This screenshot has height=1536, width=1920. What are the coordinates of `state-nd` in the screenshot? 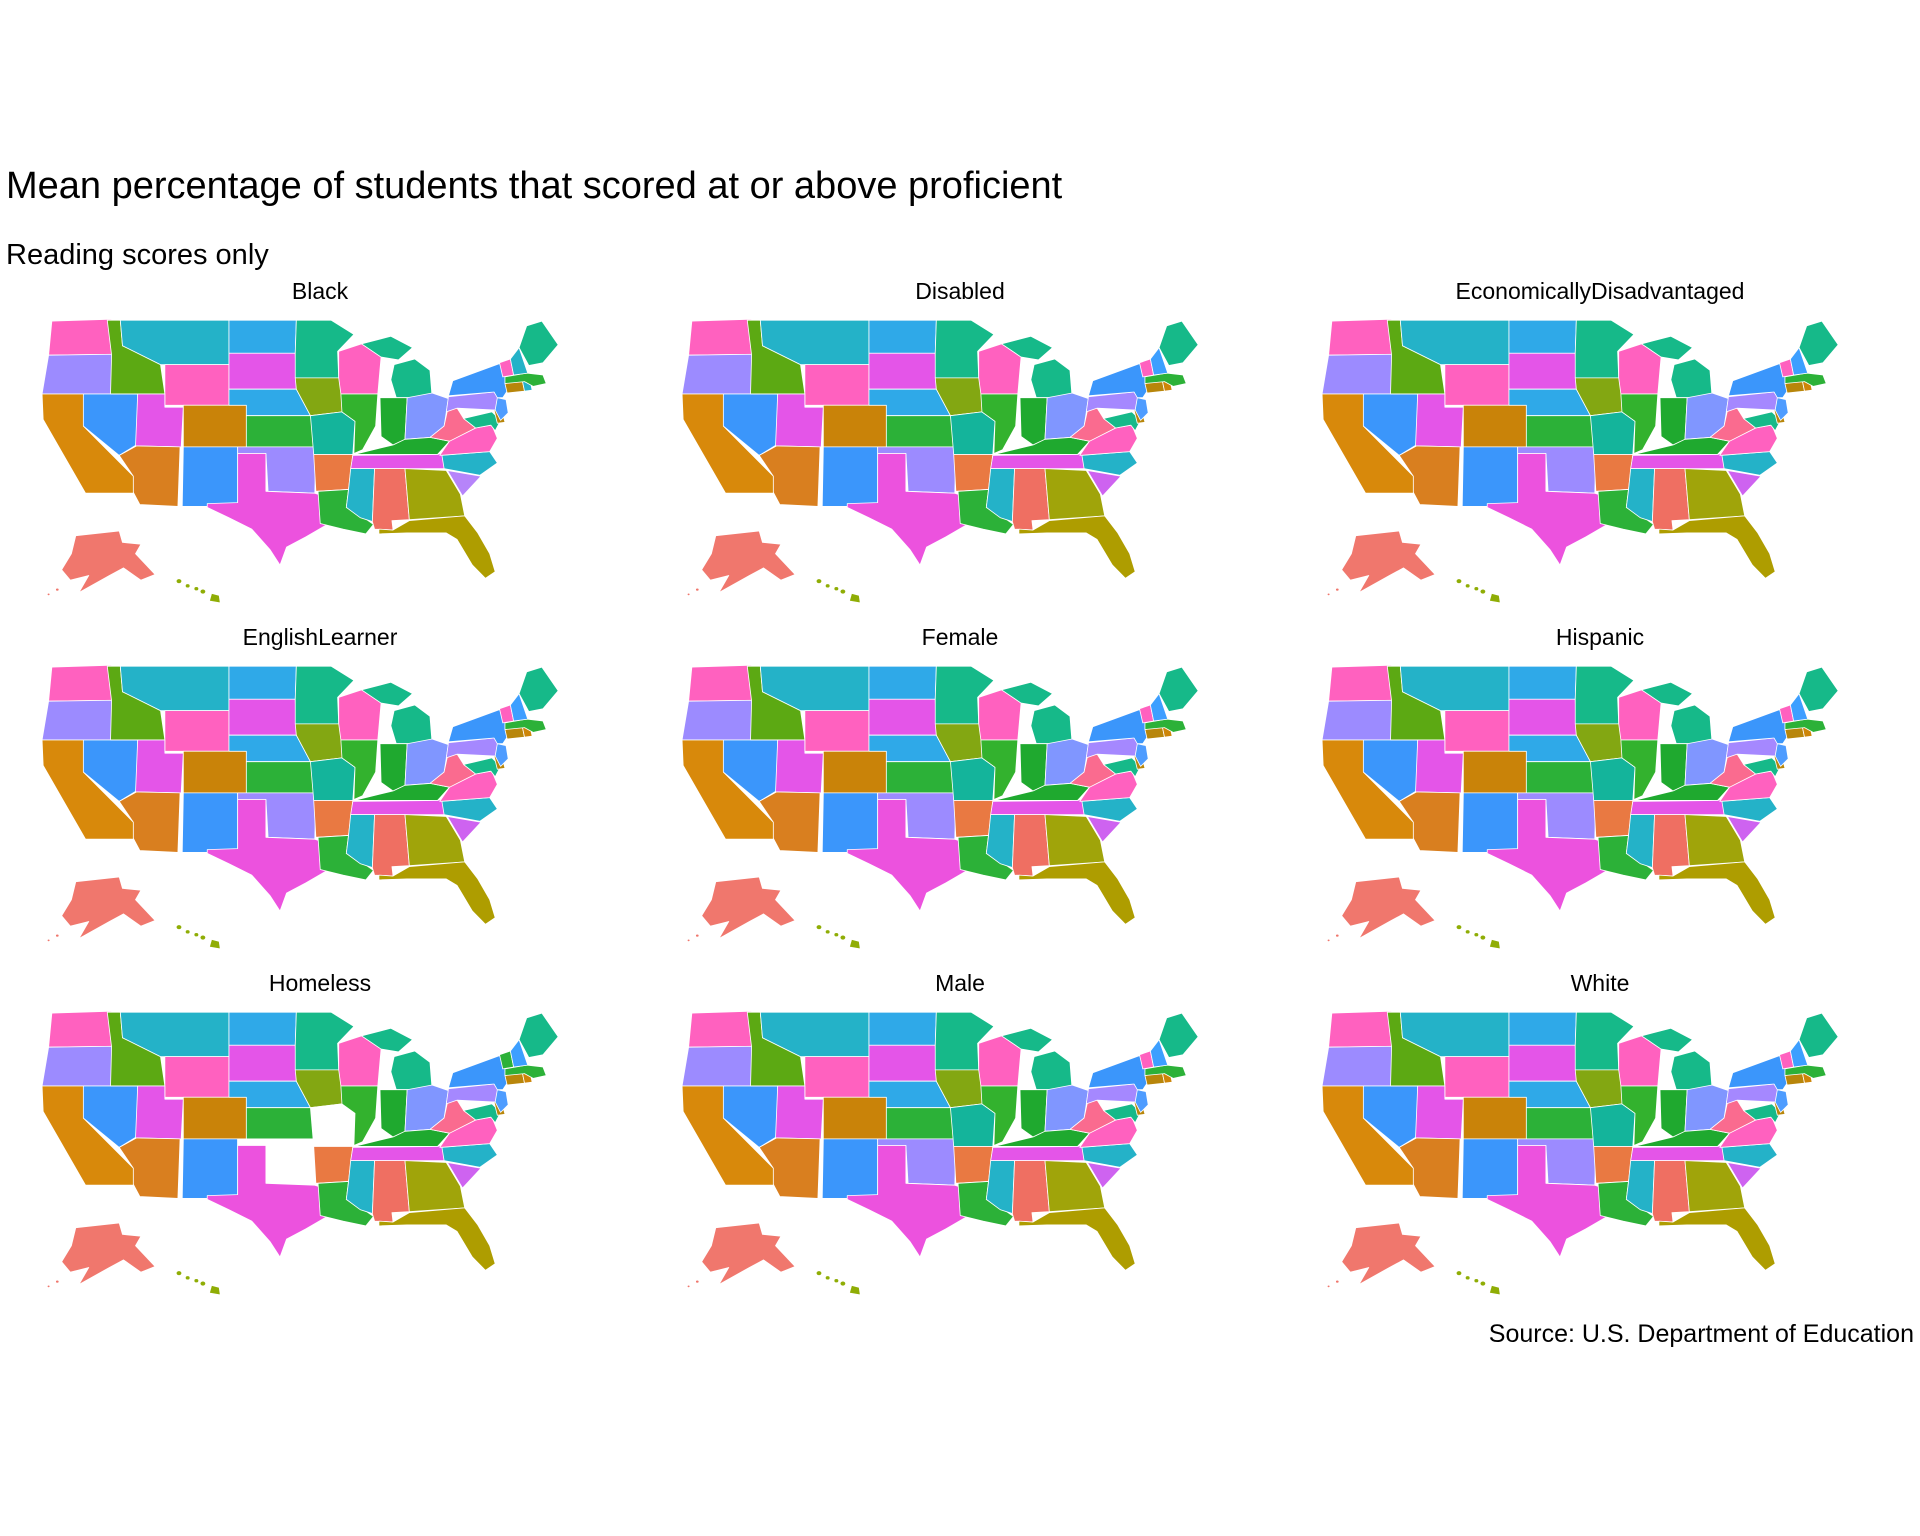 It's located at (1542, 336).